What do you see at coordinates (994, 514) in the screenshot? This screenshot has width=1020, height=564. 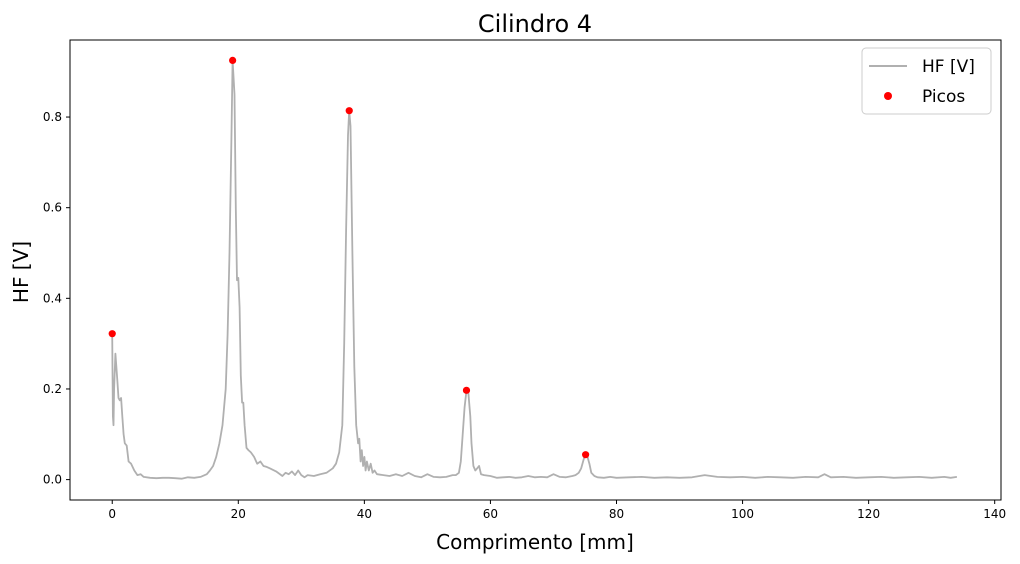 I see `x-tick-label: 140` at bounding box center [994, 514].